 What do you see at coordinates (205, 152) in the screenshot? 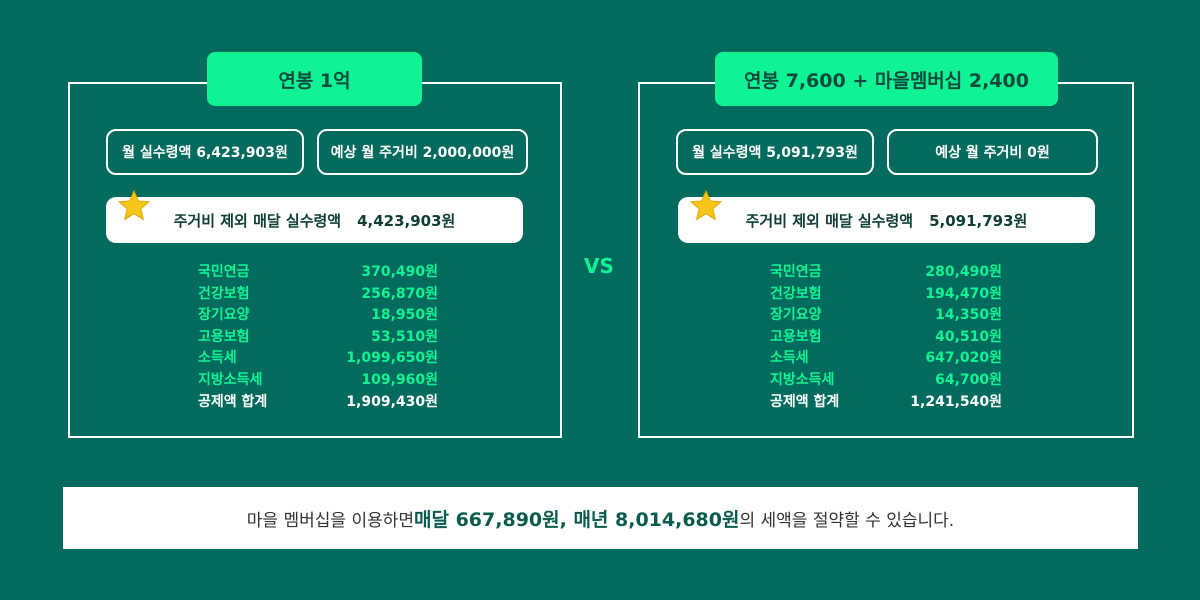
I see `left-net-monthly-pill: 월 실수령액 6,423,903원` at bounding box center [205, 152].